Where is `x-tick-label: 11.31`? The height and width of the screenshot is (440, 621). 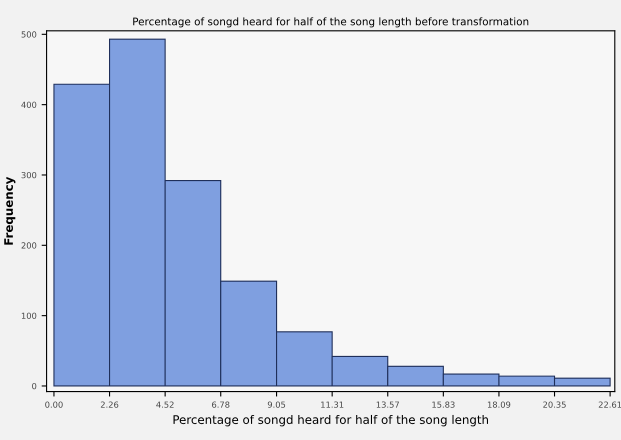
x-tick-label: 11.31 is located at coordinates (332, 404).